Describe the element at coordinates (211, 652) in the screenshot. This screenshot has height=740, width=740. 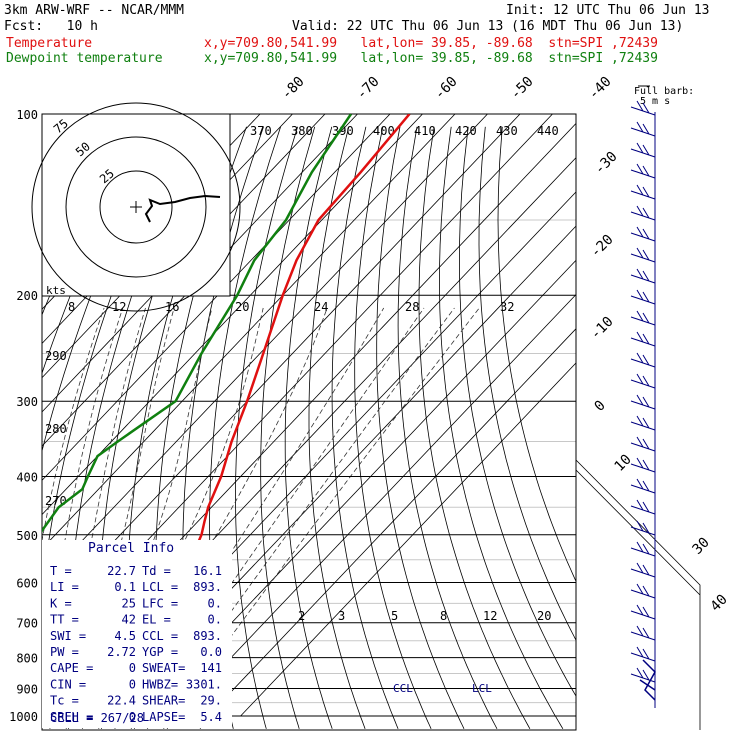
I see `parcel-info-value: 0.0` at that location.